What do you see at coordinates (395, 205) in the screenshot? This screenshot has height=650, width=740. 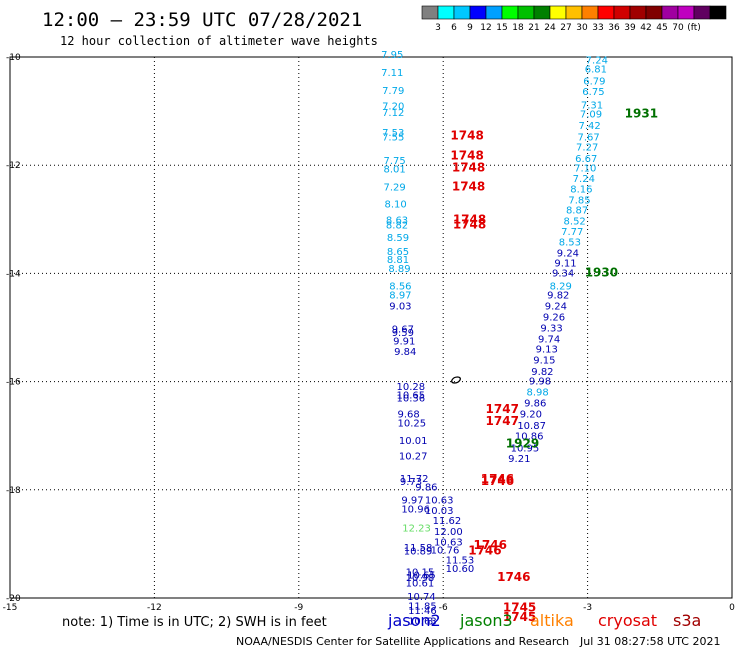 I see `wave-height-label: 8.10` at bounding box center [395, 205].